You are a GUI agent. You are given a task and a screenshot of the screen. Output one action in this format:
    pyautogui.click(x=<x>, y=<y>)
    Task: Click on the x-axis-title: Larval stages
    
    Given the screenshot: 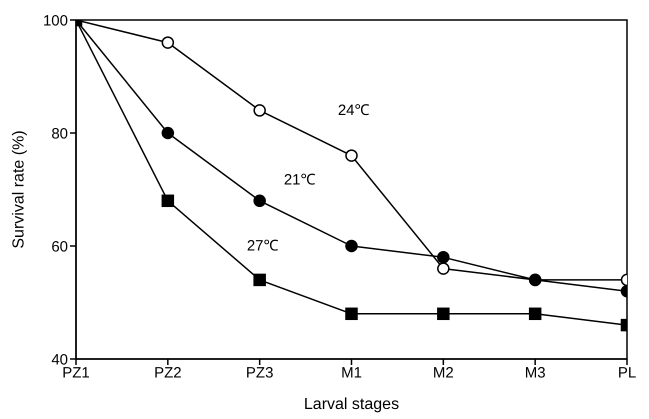 What is the action you would take?
    pyautogui.click(x=352, y=404)
    